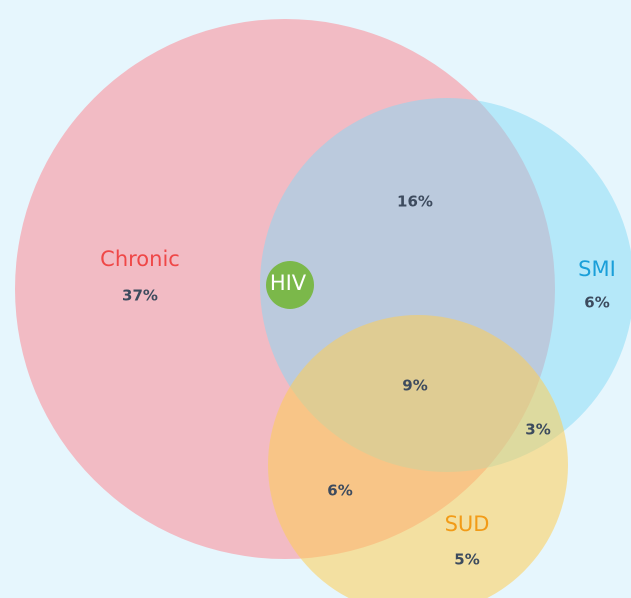  What do you see at coordinates (467, 524) in the screenshot?
I see `set-label: SUD` at bounding box center [467, 524].